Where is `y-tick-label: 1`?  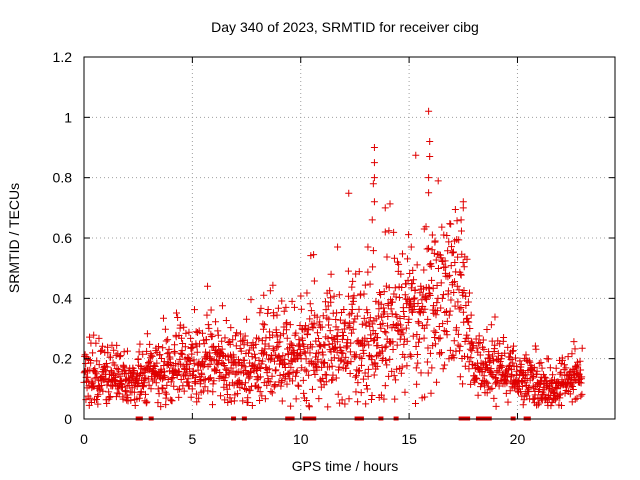 y-tick-label: 1 is located at coordinates (68, 117).